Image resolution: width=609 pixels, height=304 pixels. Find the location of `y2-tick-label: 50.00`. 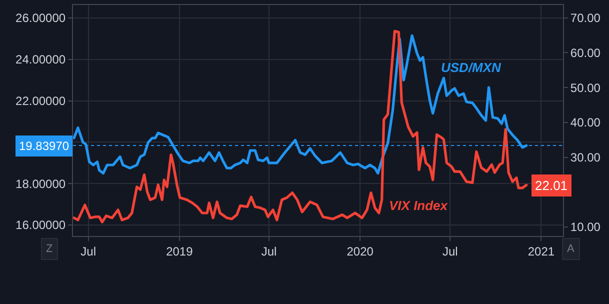

y2-tick-label: 50.00 is located at coordinates (585, 87).